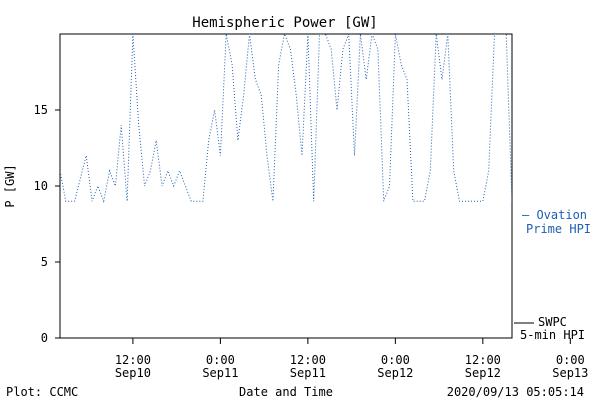 The image size is (600, 400). Describe the element at coordinates (515, 392) in the screenshot. I see `footer-timestamp: 2020/09/13 05:05:14` at that location.